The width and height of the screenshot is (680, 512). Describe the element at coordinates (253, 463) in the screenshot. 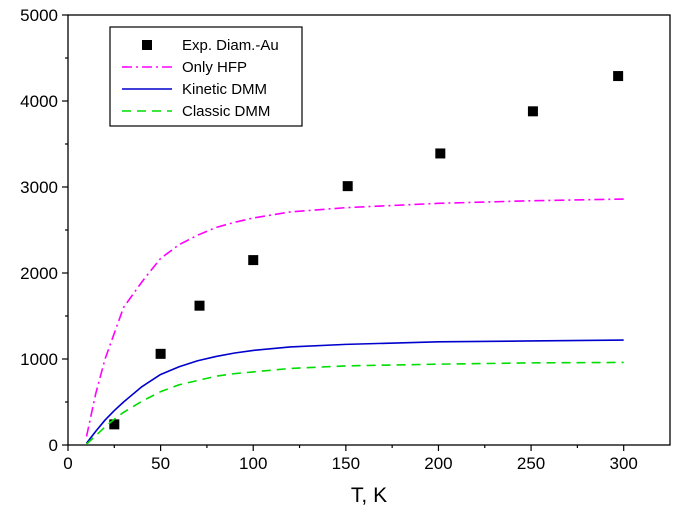

I see `x-tick-label: 100` at that location.